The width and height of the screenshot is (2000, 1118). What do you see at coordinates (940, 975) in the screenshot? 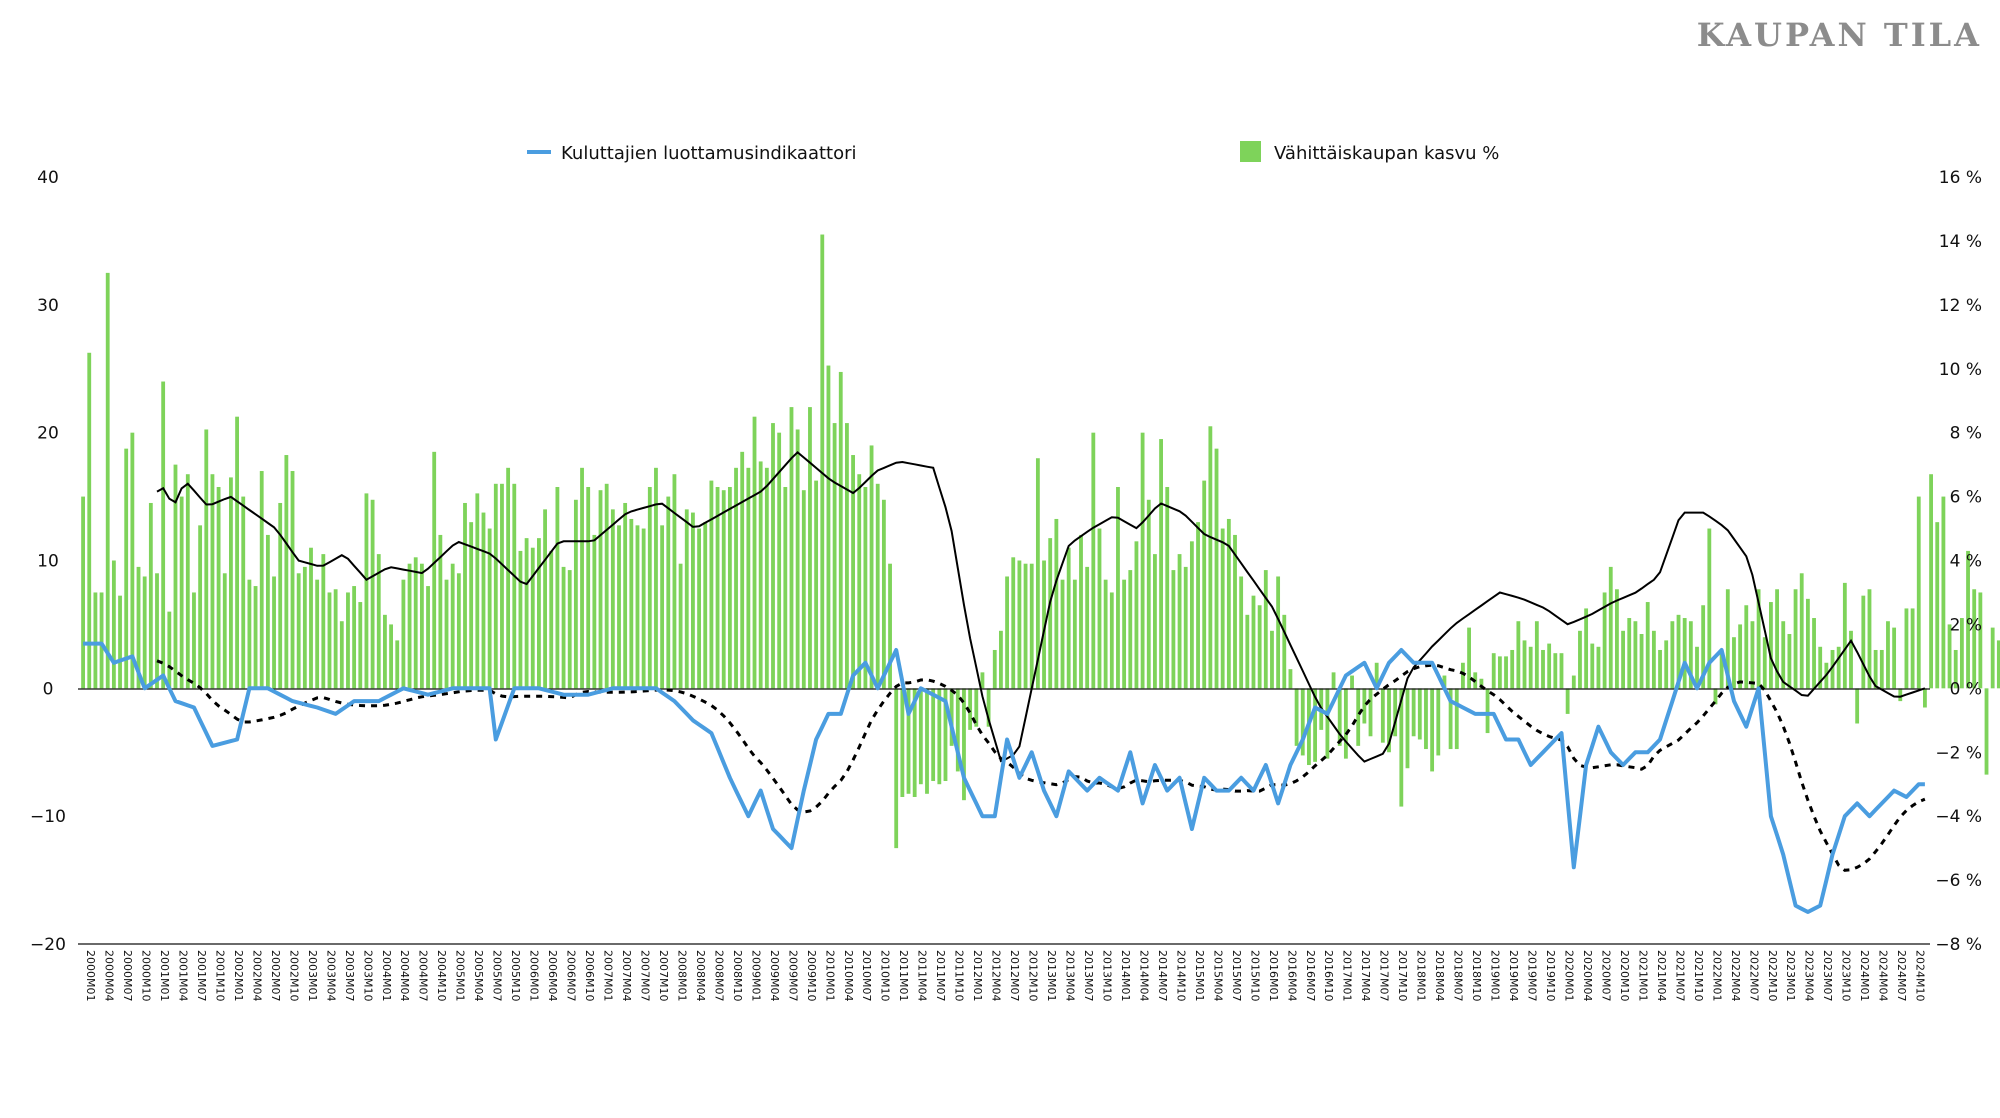
I see `x-tick-label: 2011M07` at bounding box center [940, 975].